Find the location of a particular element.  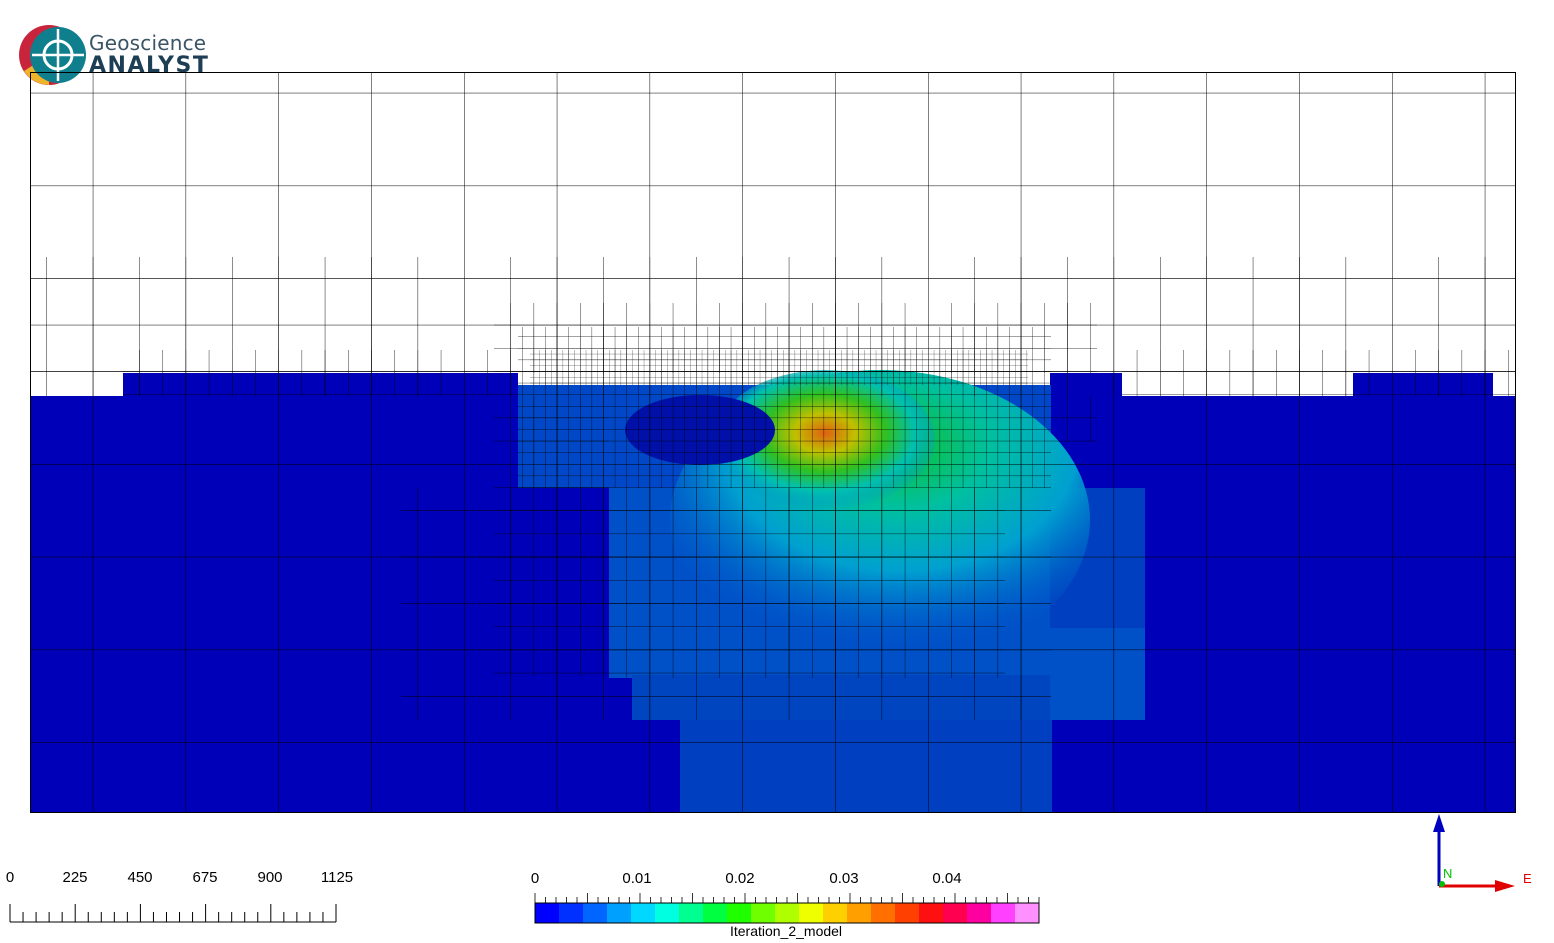

colorbar-tick-label: 0.04 is located at coordinates (947, 878).